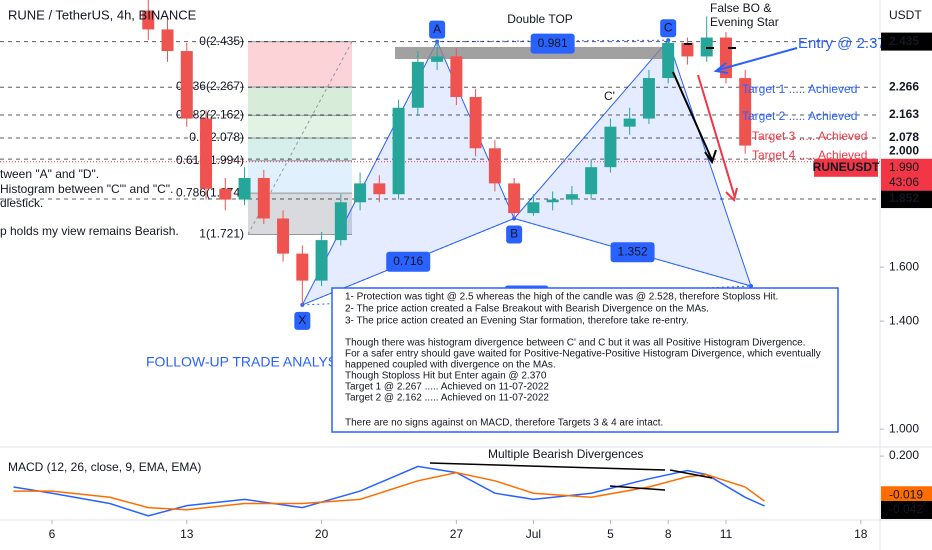 The height and width of the screenshot is (550, 932). I want to click on annotation: Evening Star, so click(744, 22).